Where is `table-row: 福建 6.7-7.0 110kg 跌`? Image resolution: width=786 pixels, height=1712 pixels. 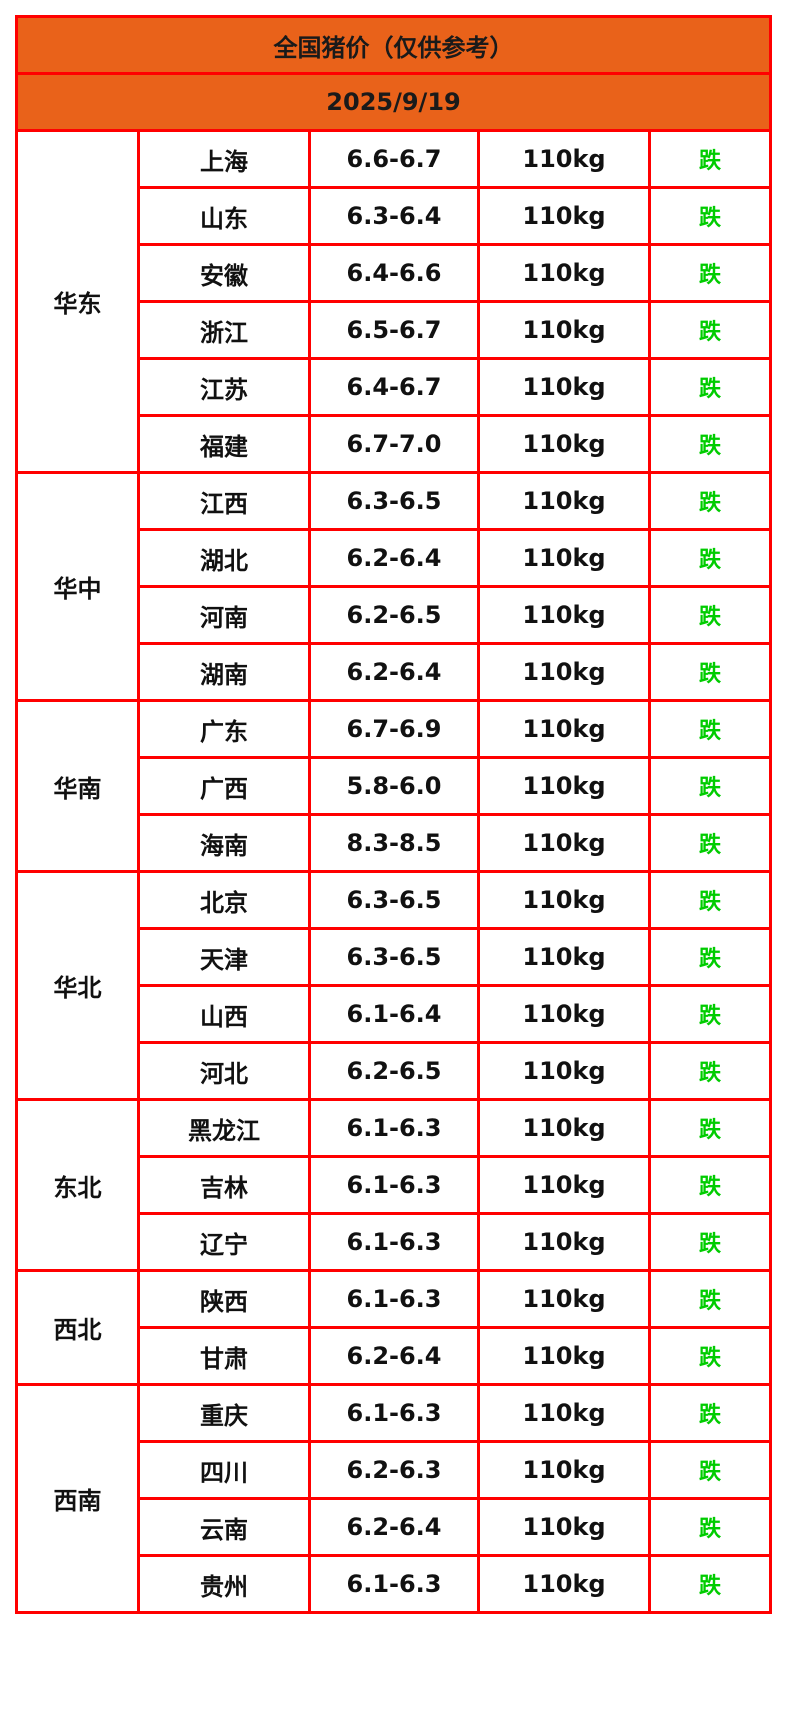 table-row: 福建 6.7-7.0 110kg 跌 is located at coordinates (395, 444).